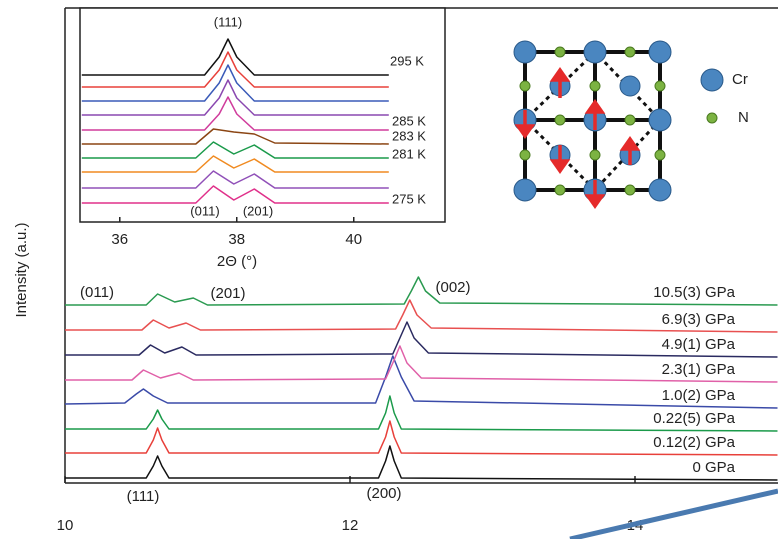  What do you see at coordinates (227, 293) in the screenshot?
I see `peak-label: (201)` at bounding box center [227, 293].